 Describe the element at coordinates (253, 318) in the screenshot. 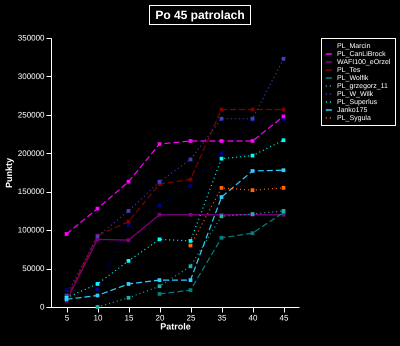

I see `x-tick-label: 40` at that location.